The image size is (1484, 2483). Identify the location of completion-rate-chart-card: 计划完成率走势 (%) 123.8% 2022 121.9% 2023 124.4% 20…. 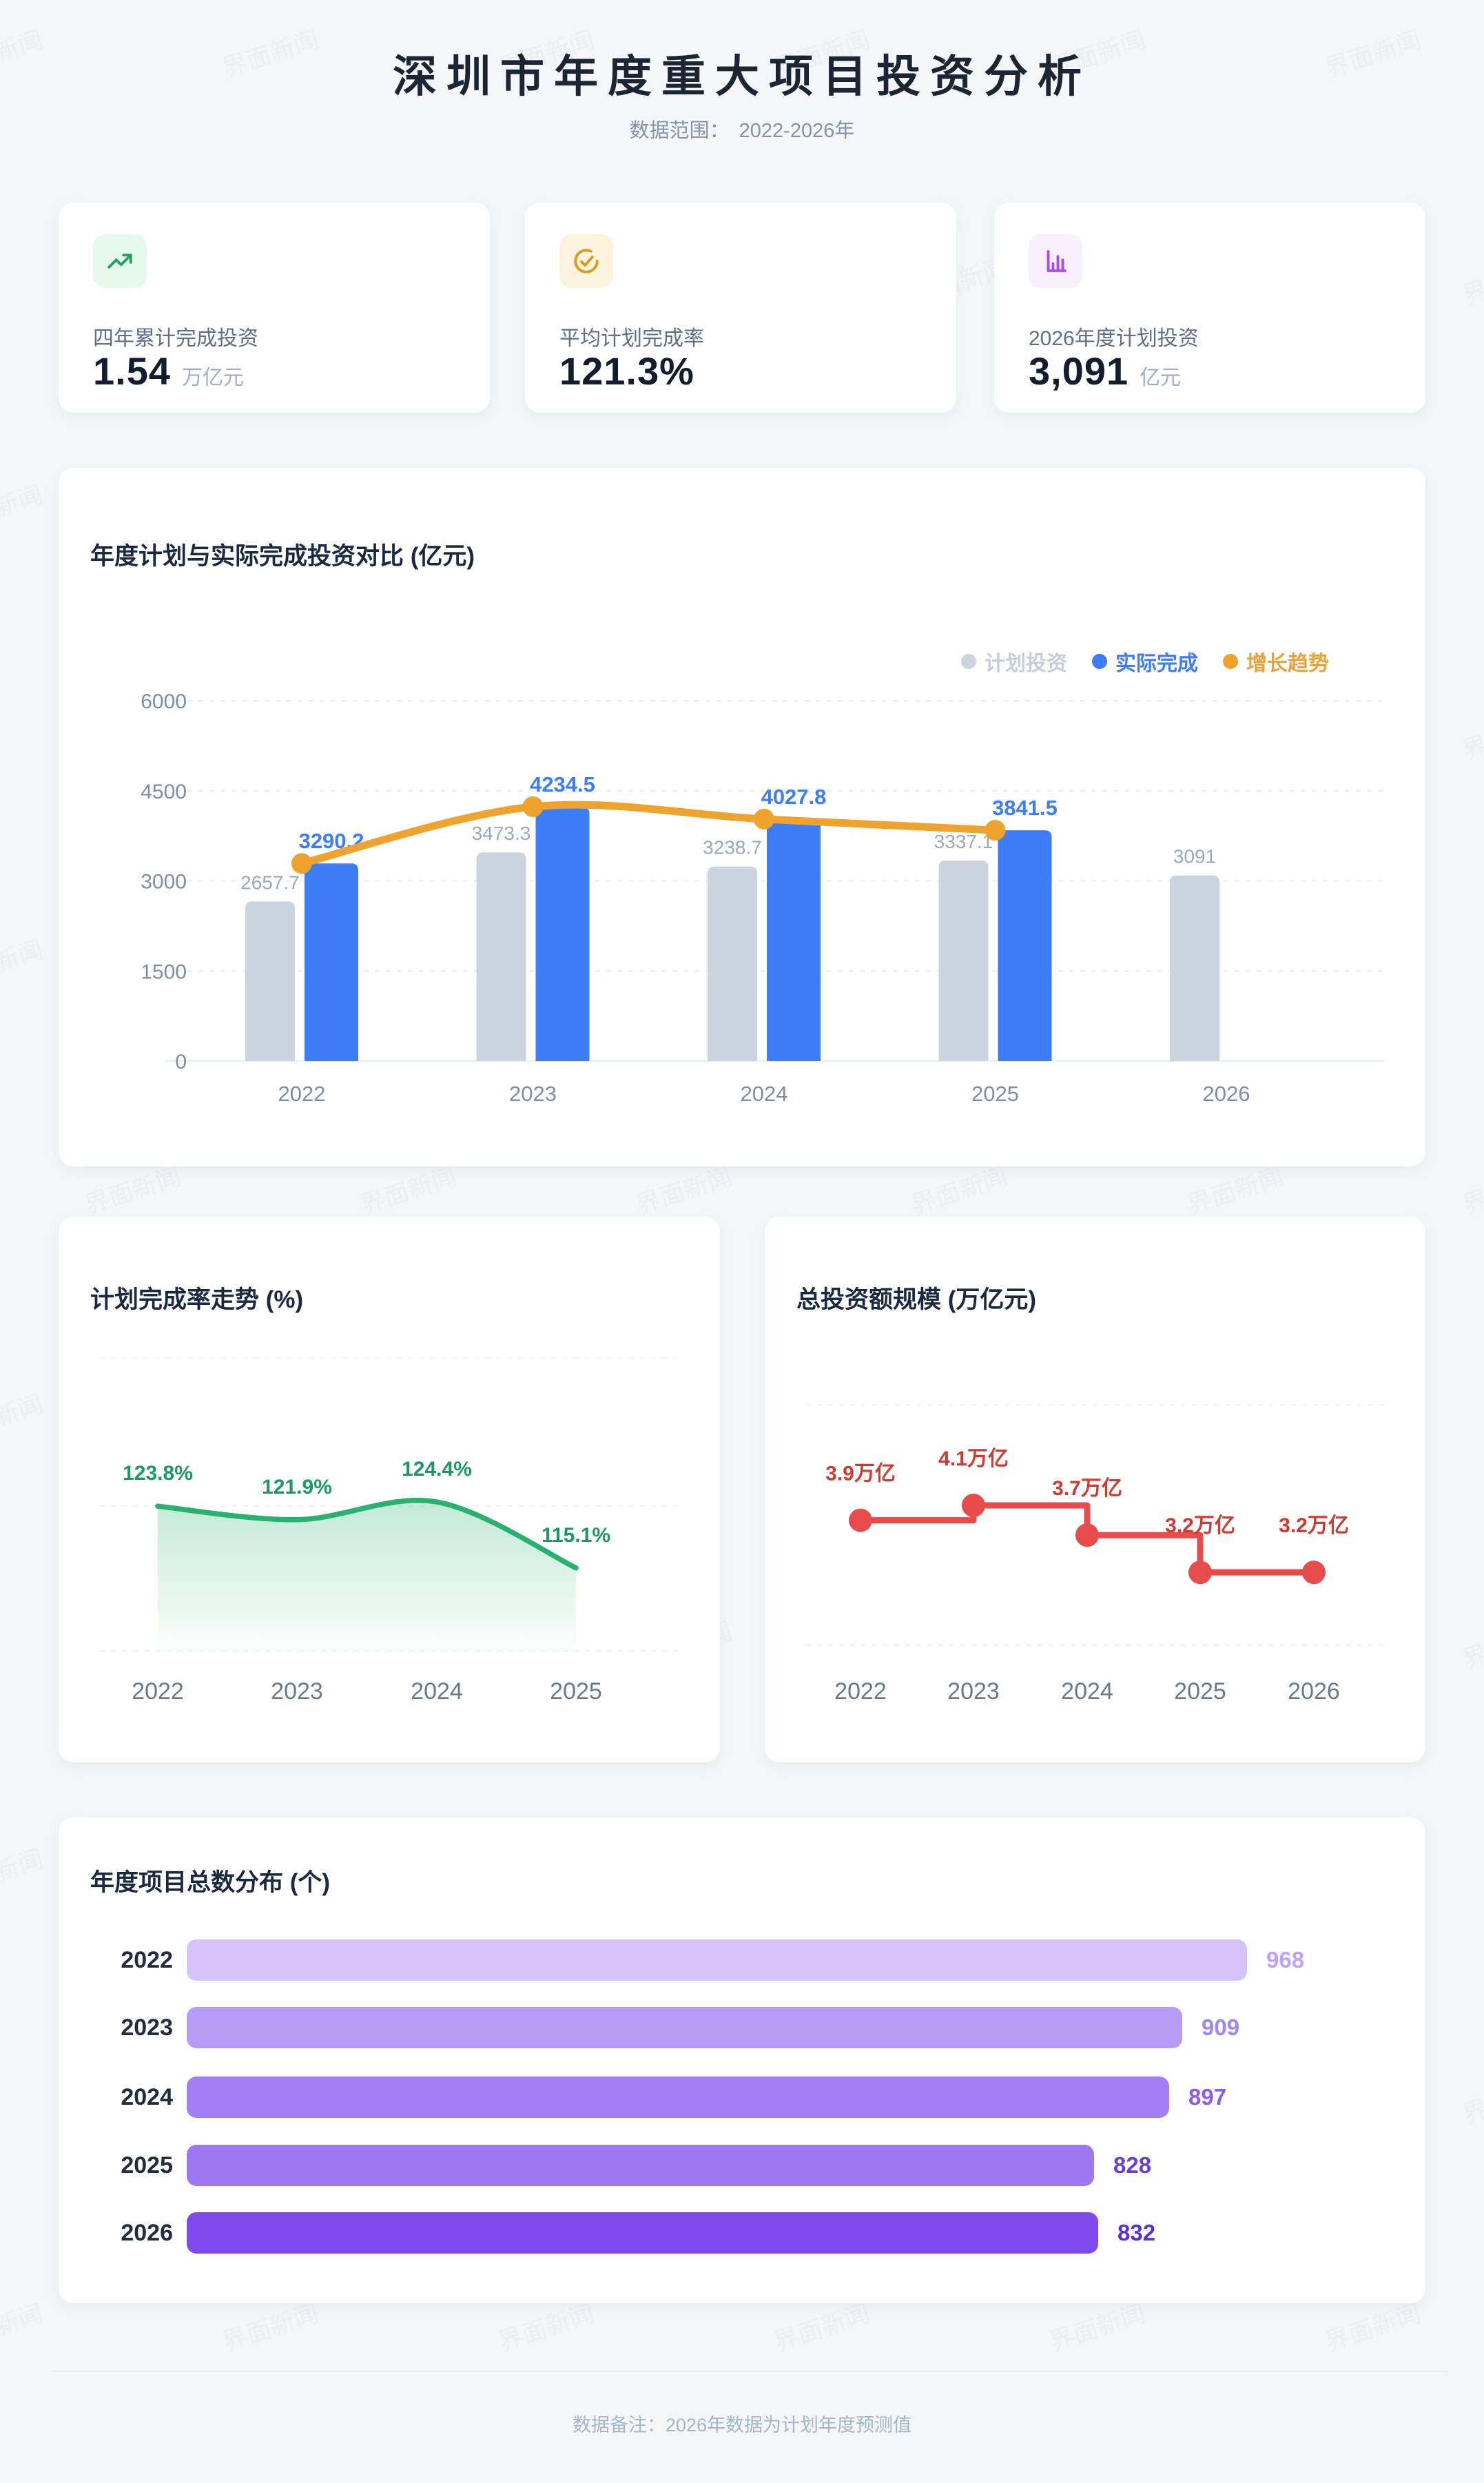
(389, 1489).